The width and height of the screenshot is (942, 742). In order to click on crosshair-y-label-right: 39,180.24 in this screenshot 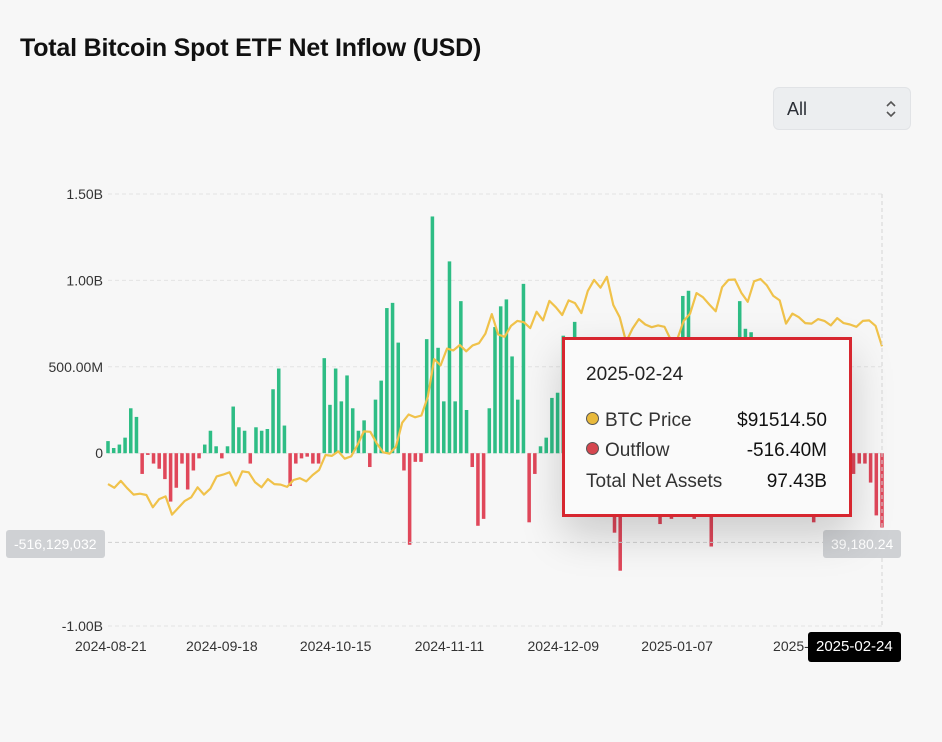, I will do `click(862, 544)`.